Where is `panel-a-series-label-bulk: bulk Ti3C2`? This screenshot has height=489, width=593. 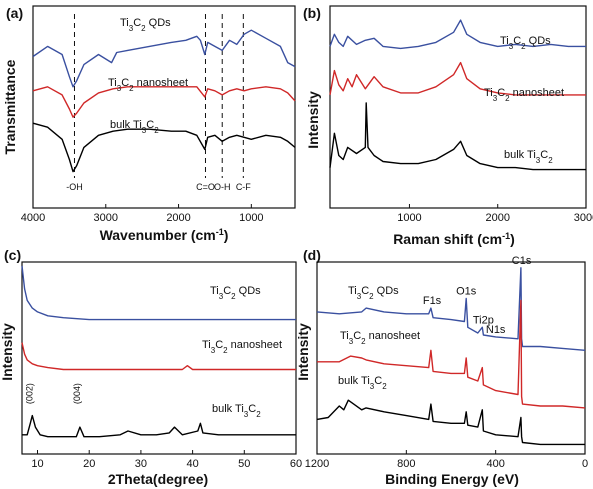 panel-a-series-label-bulk: bulk Ti3C2 is located at coordinates (134, 127).